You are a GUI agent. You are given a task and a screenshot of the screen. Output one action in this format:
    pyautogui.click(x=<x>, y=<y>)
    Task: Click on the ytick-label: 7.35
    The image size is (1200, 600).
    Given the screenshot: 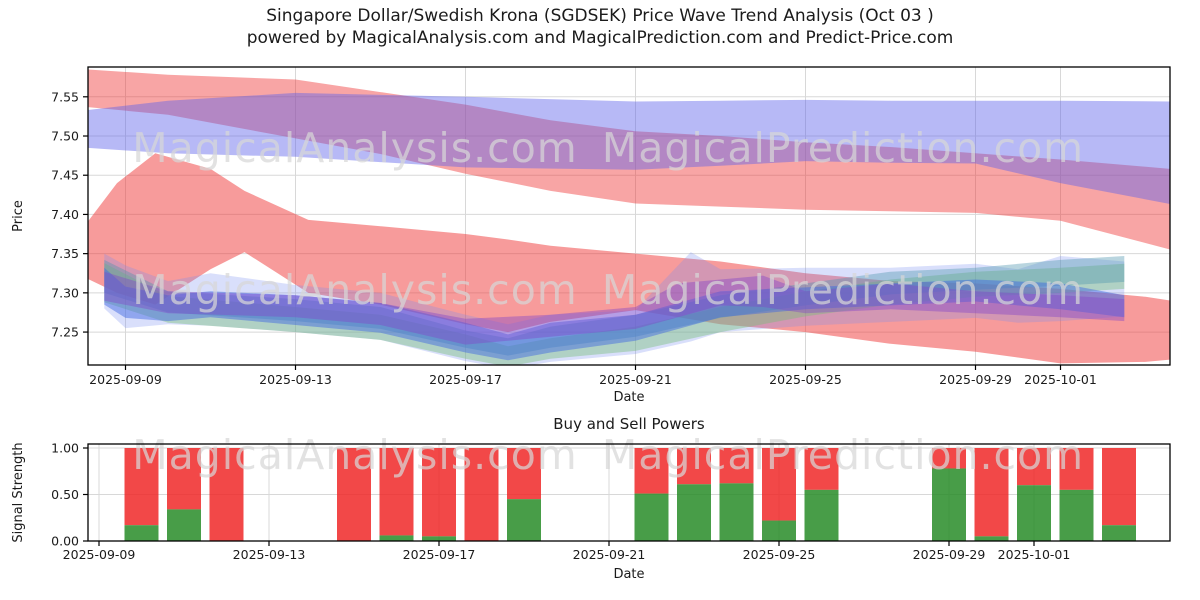 What is the action you would take?
    pyautogui.click(x=65, y=253)
    